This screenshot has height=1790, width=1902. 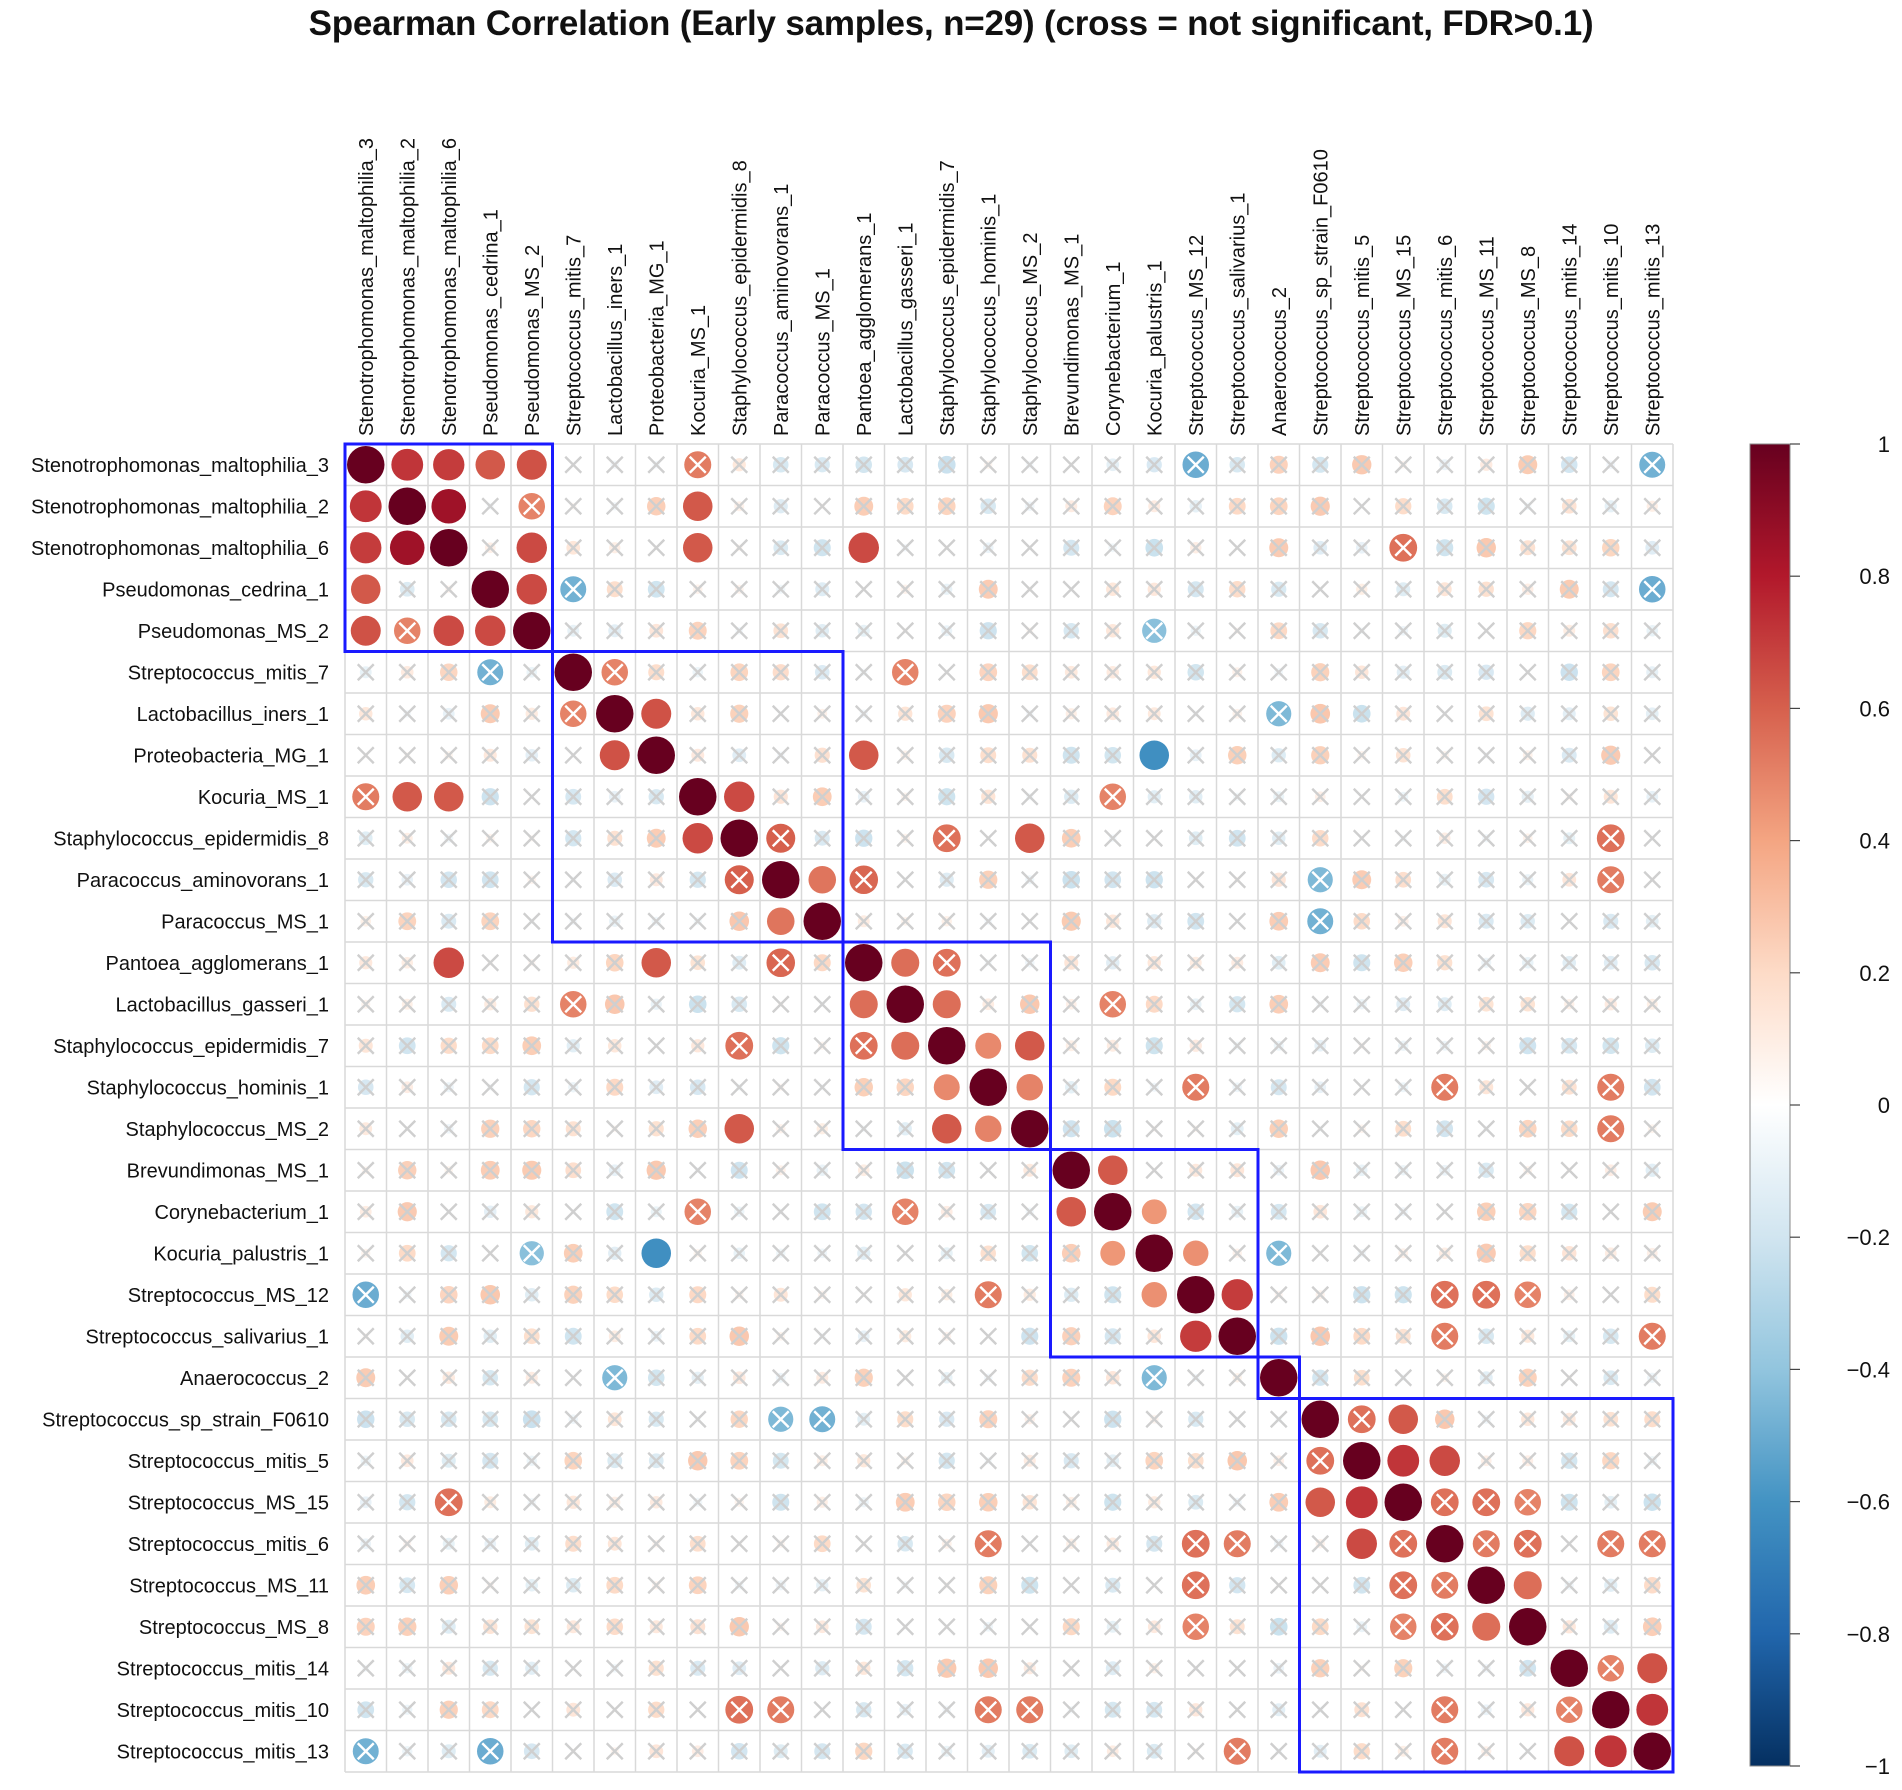 I want to click on cluster-box, so click(x=946, y=1045).